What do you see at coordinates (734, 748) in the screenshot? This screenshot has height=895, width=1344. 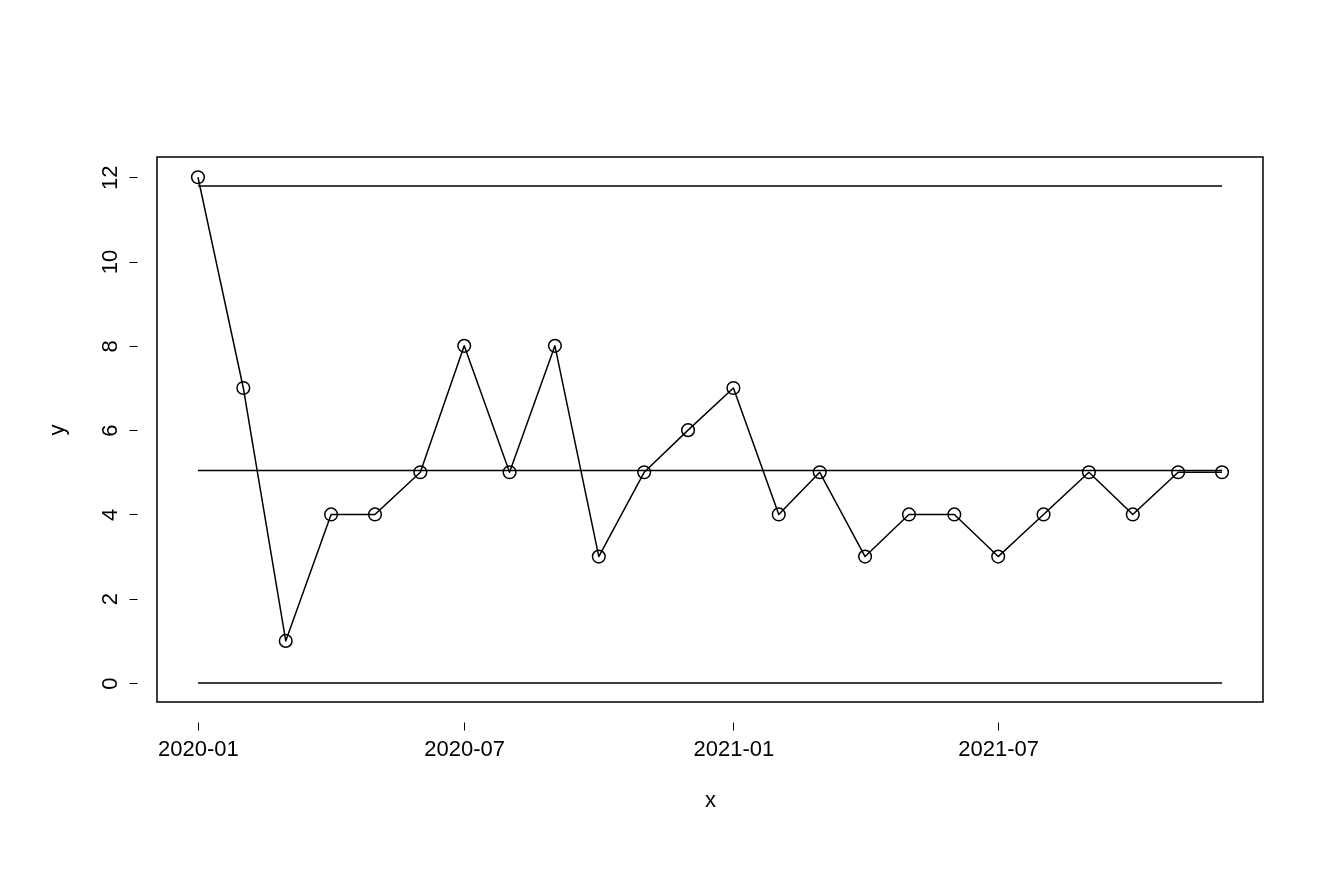 I see `x-tick-label: 2021-01` at bounding box center [734, 748].